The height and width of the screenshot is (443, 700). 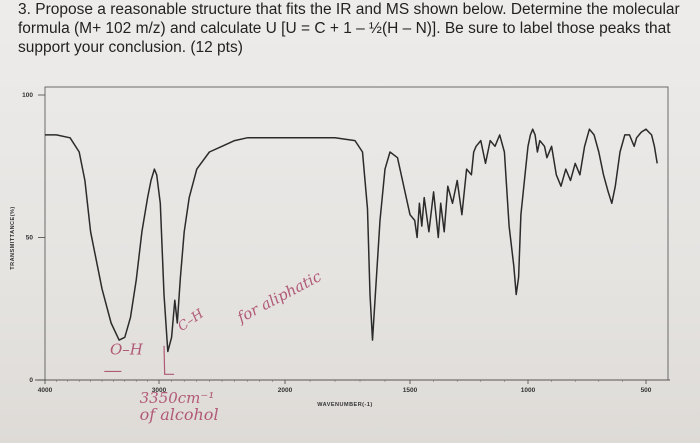 What do you see at coordinates (31, 380) in the screenshot?
I see `y-tick-label: 0` at bounding box center [31, 380].